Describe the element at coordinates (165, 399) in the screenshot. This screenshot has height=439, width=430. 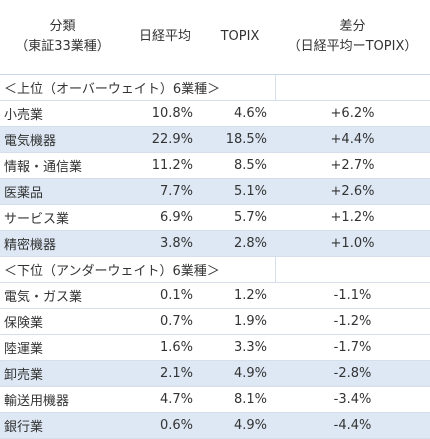
I see `nikkei-weight: 4.7%` at that location.